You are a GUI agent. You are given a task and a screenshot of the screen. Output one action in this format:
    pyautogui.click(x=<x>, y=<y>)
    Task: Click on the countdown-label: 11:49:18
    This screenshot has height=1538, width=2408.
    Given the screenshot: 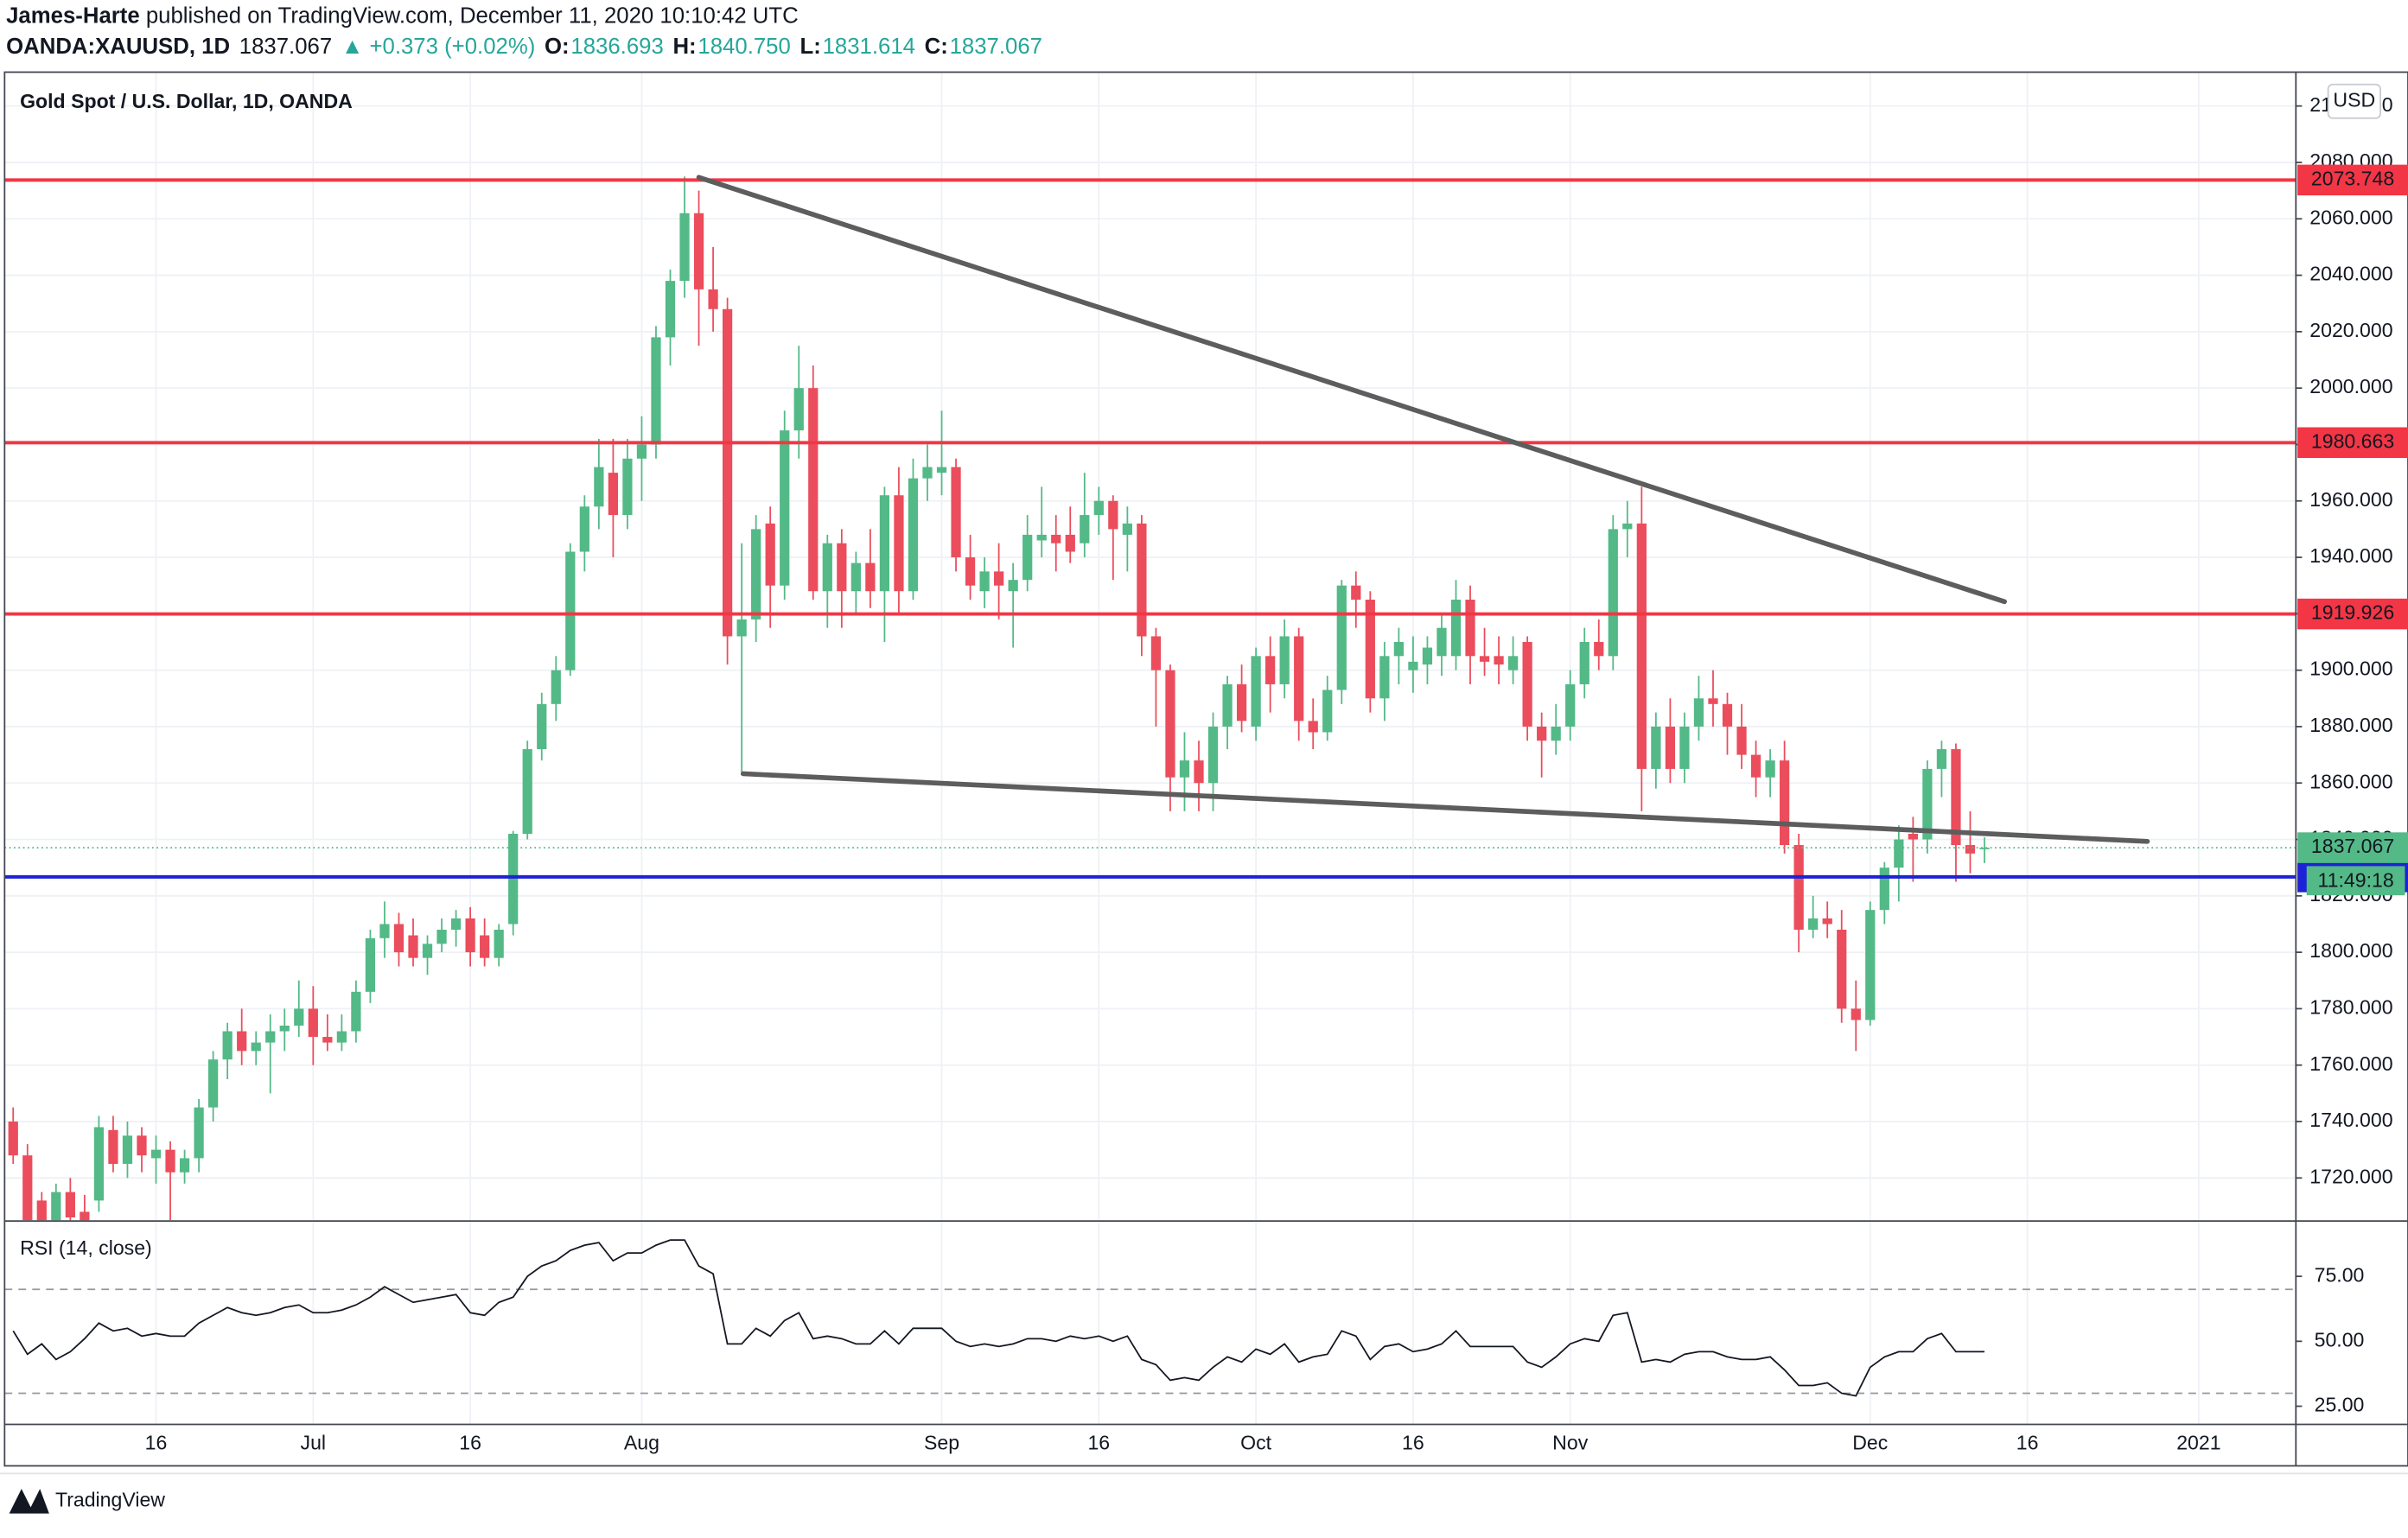 What is the action you would take?
    pyautogui.click(x=2356, y=880)
    